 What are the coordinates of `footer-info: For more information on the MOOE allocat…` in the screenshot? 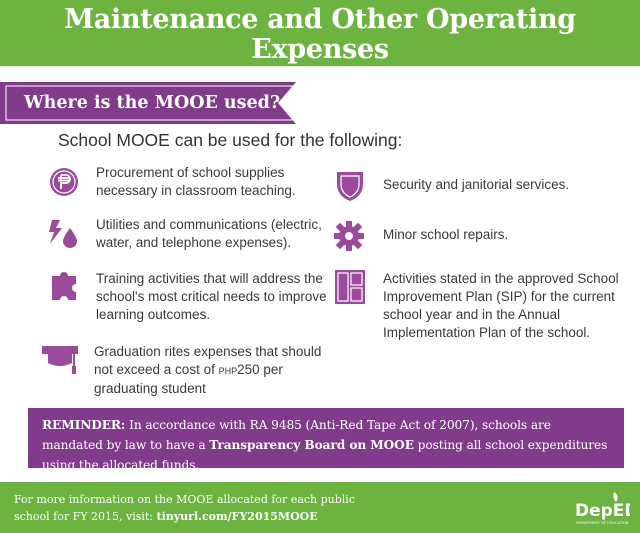 It's located at (194, 508).